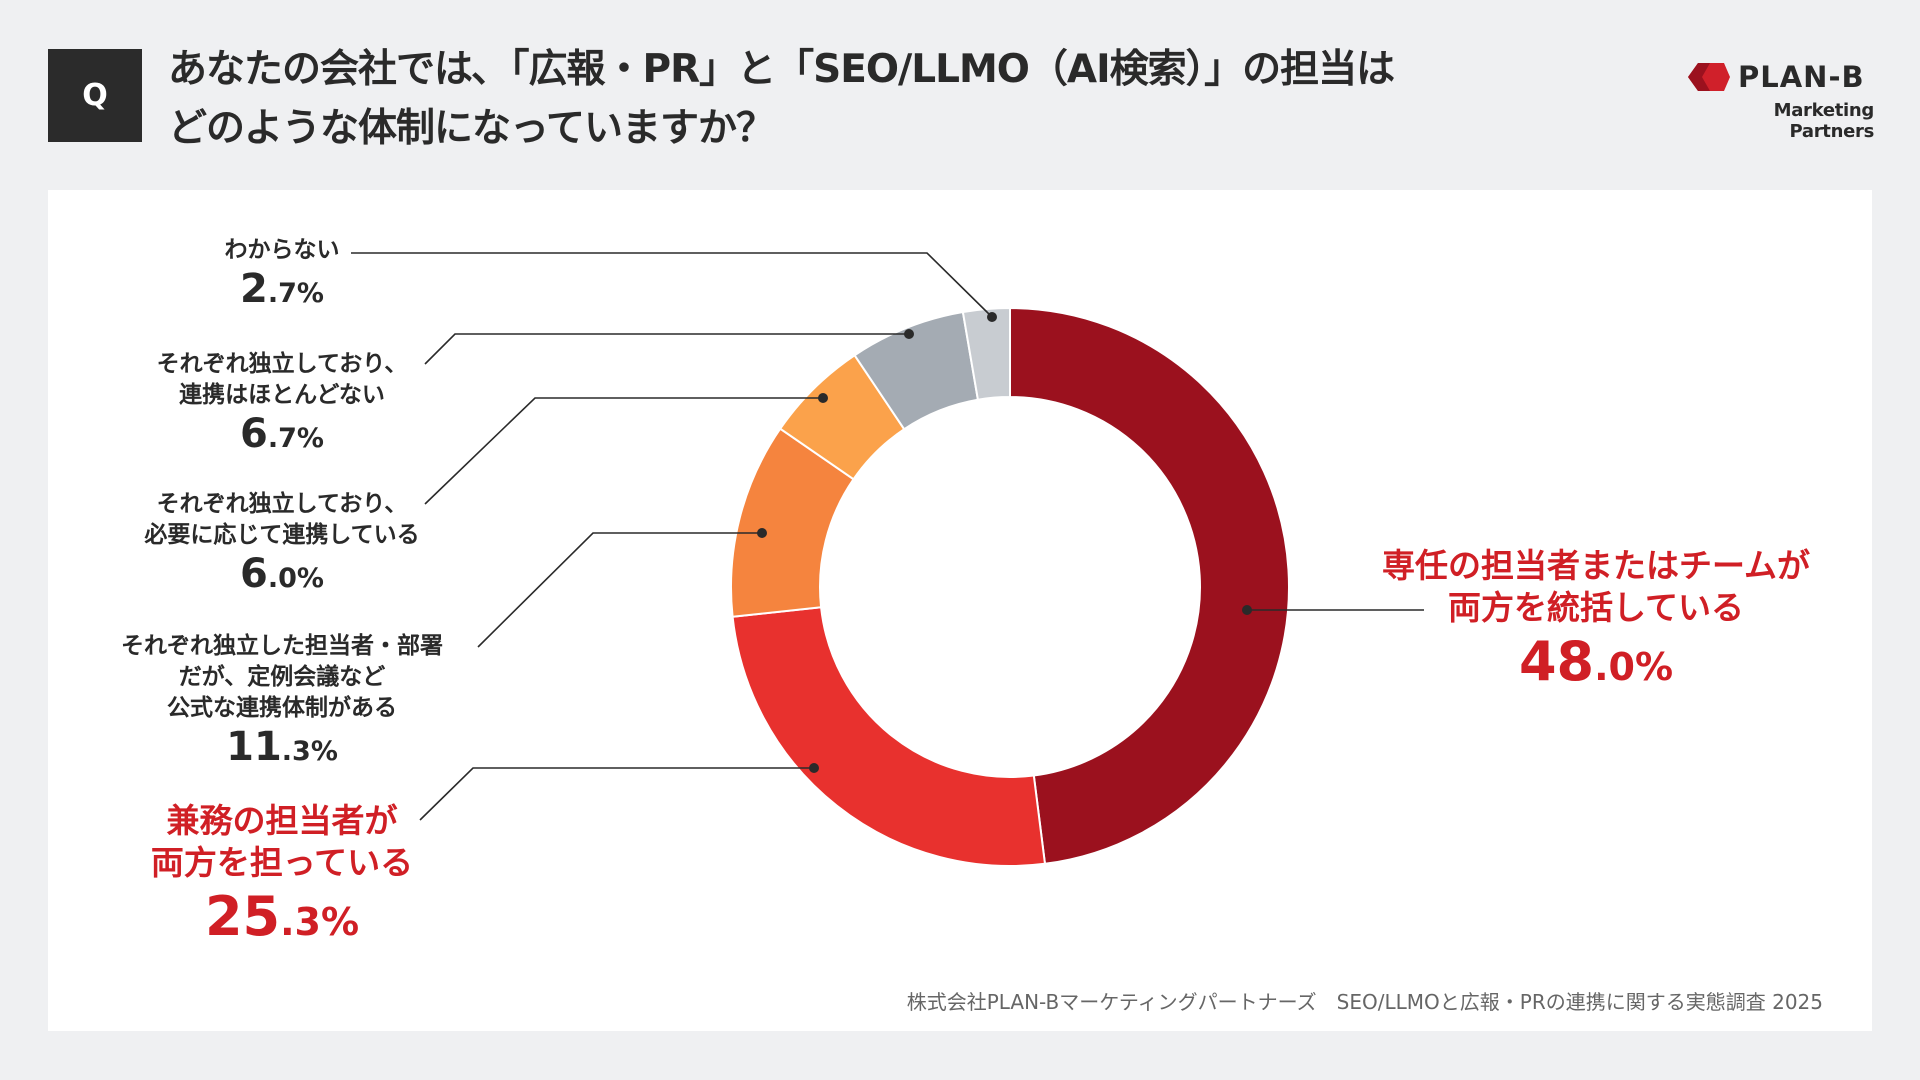 This screenshot has width=1920, height=1080. Describe the element at coordinates (1801, 77) in the screenshot. I see `logo-name: PLAN-B` at that location.